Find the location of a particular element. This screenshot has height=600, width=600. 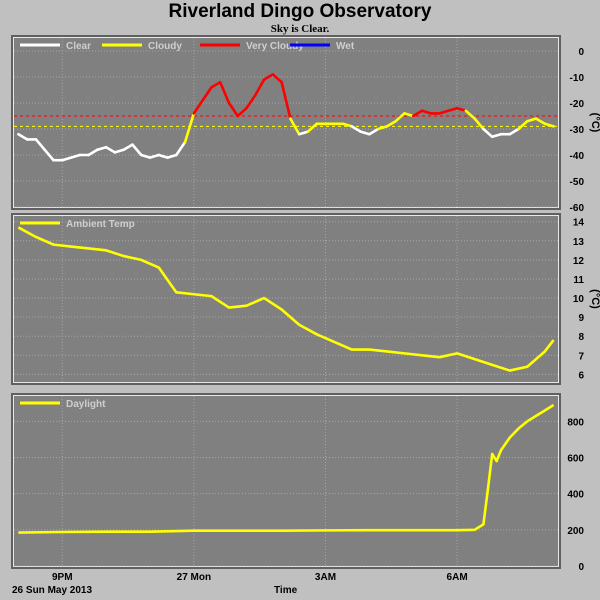

chart-title: Riverland Dingo Observatory is located at coordinates (300, 11).